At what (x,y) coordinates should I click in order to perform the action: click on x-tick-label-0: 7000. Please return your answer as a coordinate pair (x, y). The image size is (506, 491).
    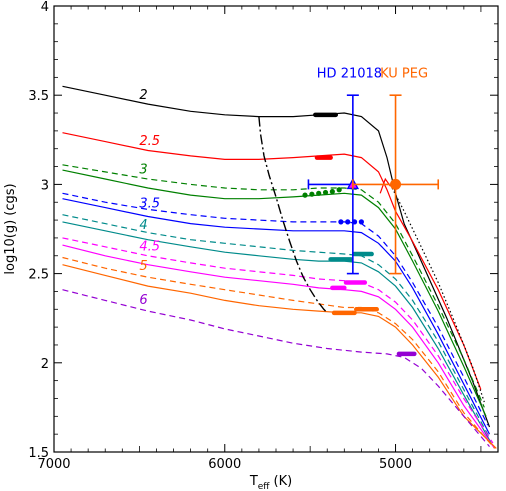
    Looking at the image, I should click on (53, 464).